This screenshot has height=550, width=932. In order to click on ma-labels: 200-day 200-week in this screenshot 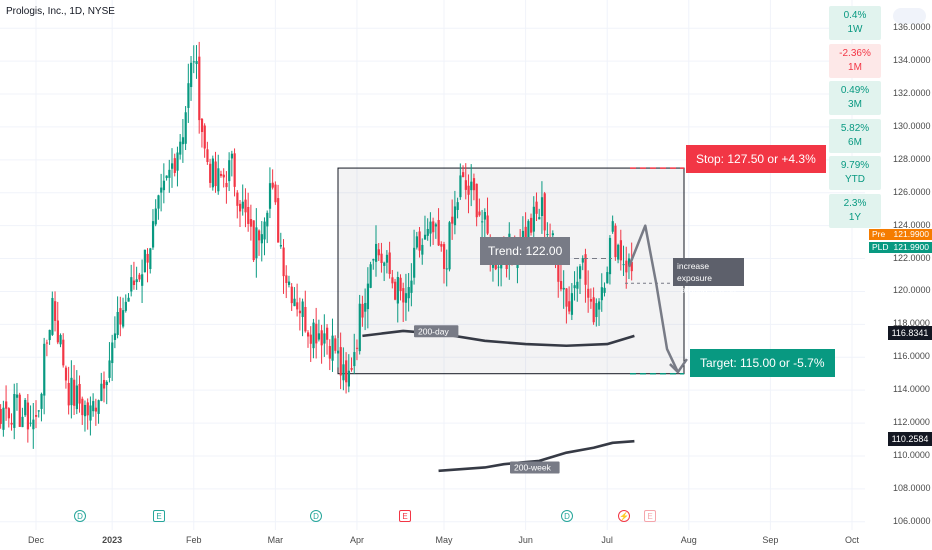, I will do `click(487, 399)`.